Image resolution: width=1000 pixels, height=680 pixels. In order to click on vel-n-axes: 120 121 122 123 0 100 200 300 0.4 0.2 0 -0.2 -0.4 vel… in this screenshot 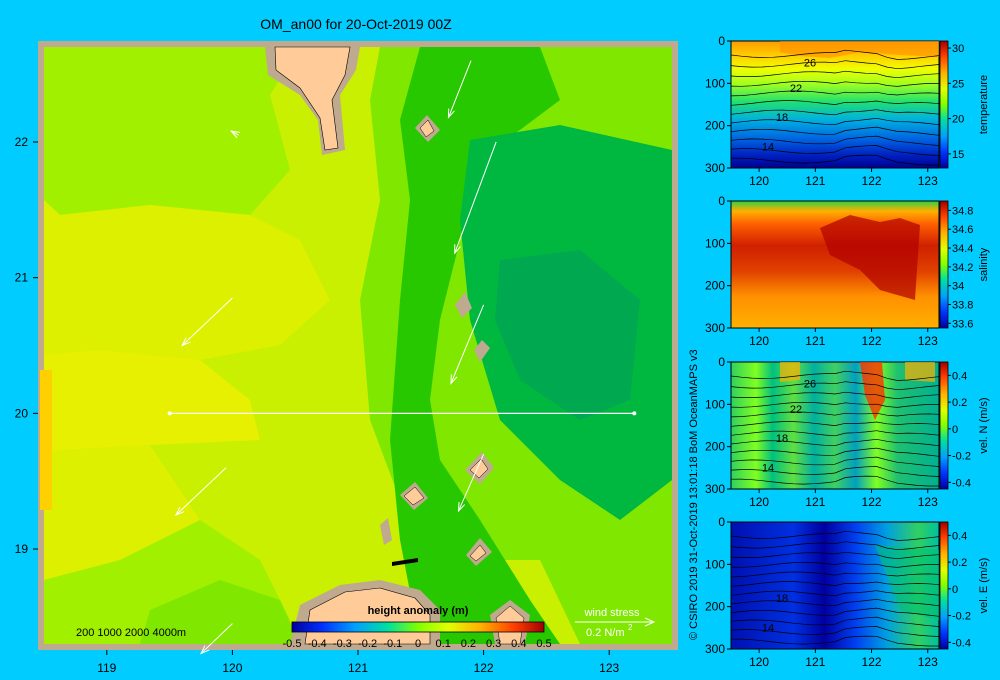, I will do `click(847, 432)`.